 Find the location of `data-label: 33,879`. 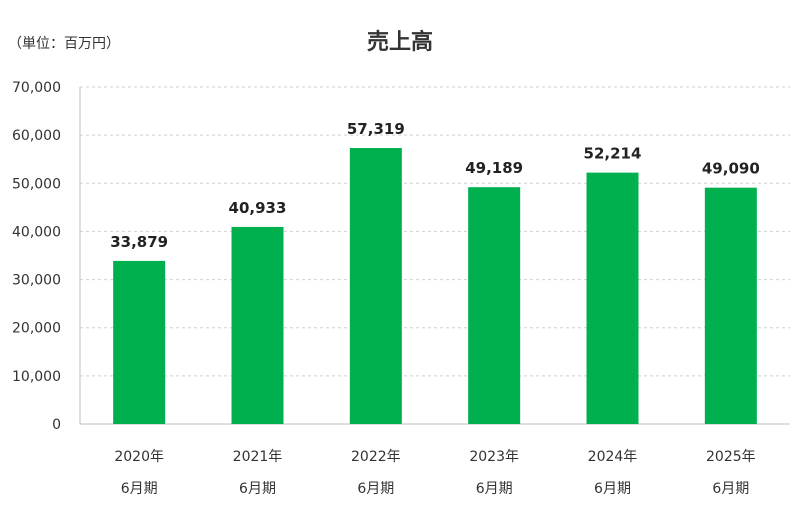

data-label: 33,879 is located at coordinates (139, 242).